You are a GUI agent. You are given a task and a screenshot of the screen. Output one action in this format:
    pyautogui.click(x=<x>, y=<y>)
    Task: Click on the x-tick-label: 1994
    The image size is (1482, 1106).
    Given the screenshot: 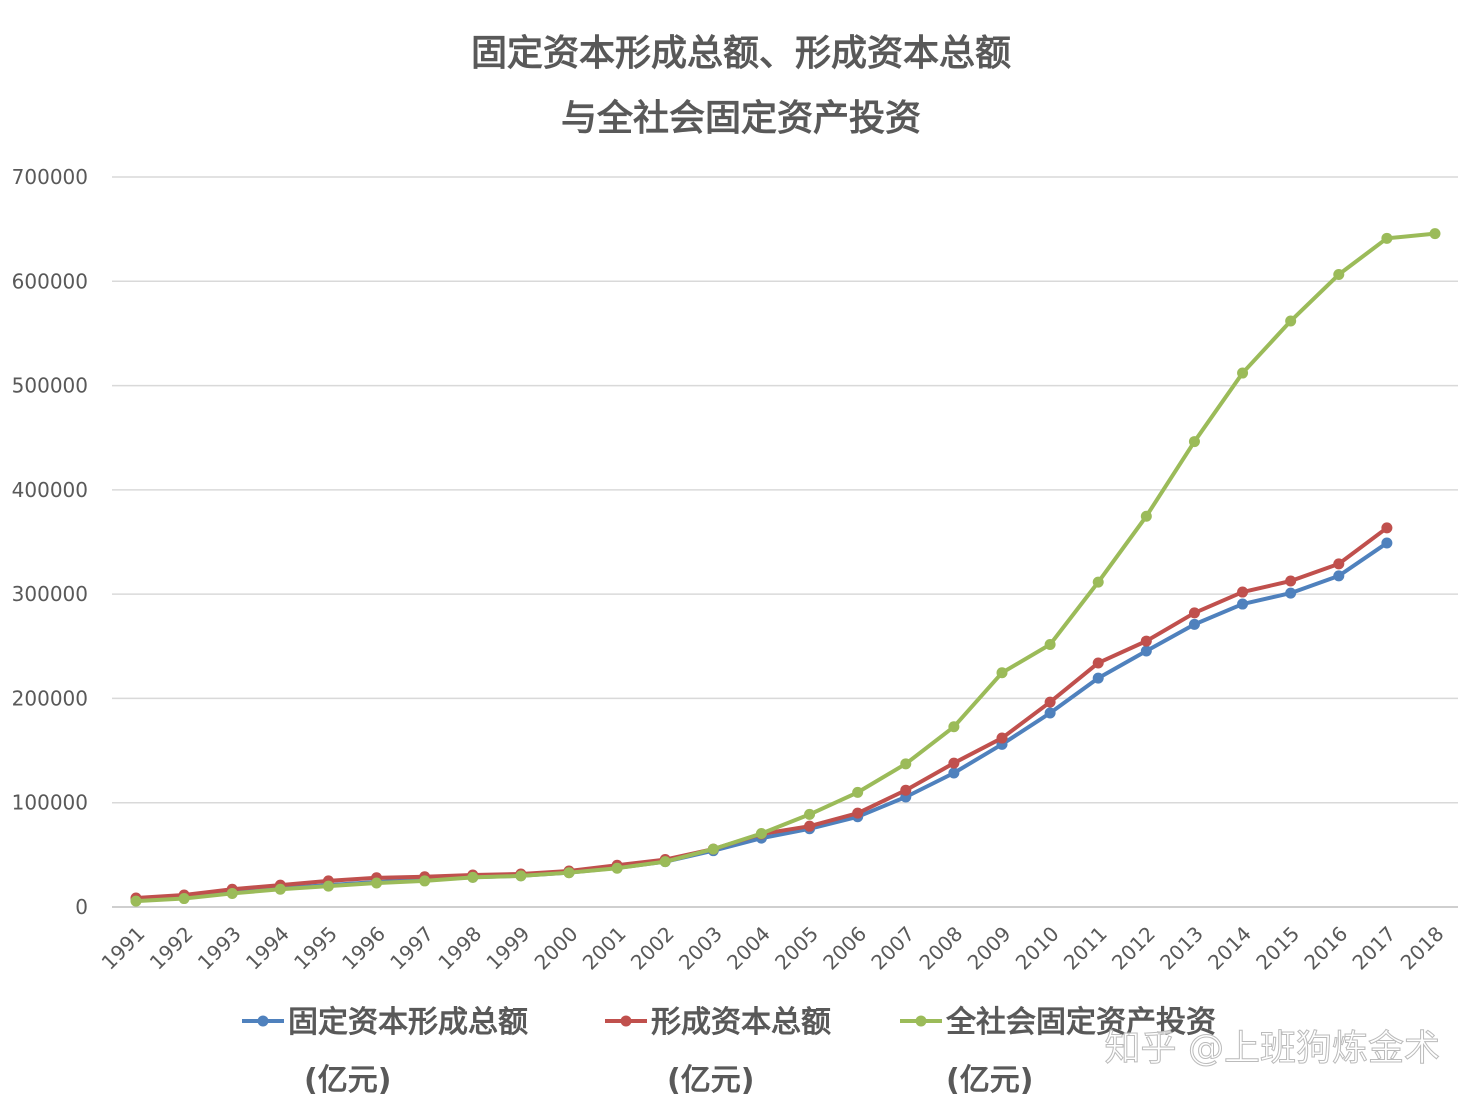 What is the action you would take?
    pyautogui.click(x=267, y=948)
    